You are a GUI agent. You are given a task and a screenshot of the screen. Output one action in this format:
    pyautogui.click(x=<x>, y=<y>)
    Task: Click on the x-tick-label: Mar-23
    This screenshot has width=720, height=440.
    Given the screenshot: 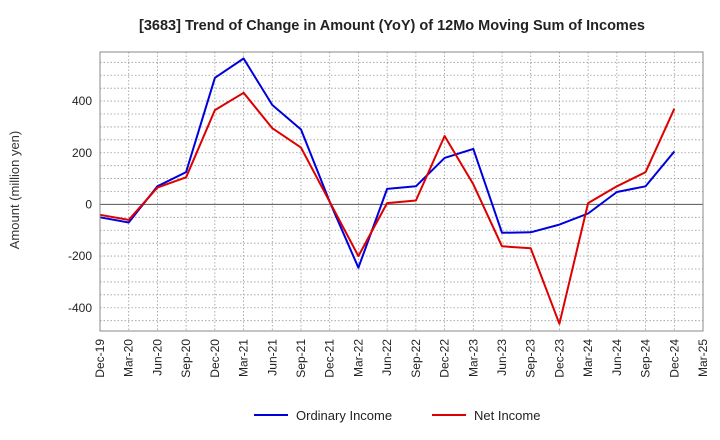 What is the action you would take?
    pyautogui.click(x=473, y=358)
    